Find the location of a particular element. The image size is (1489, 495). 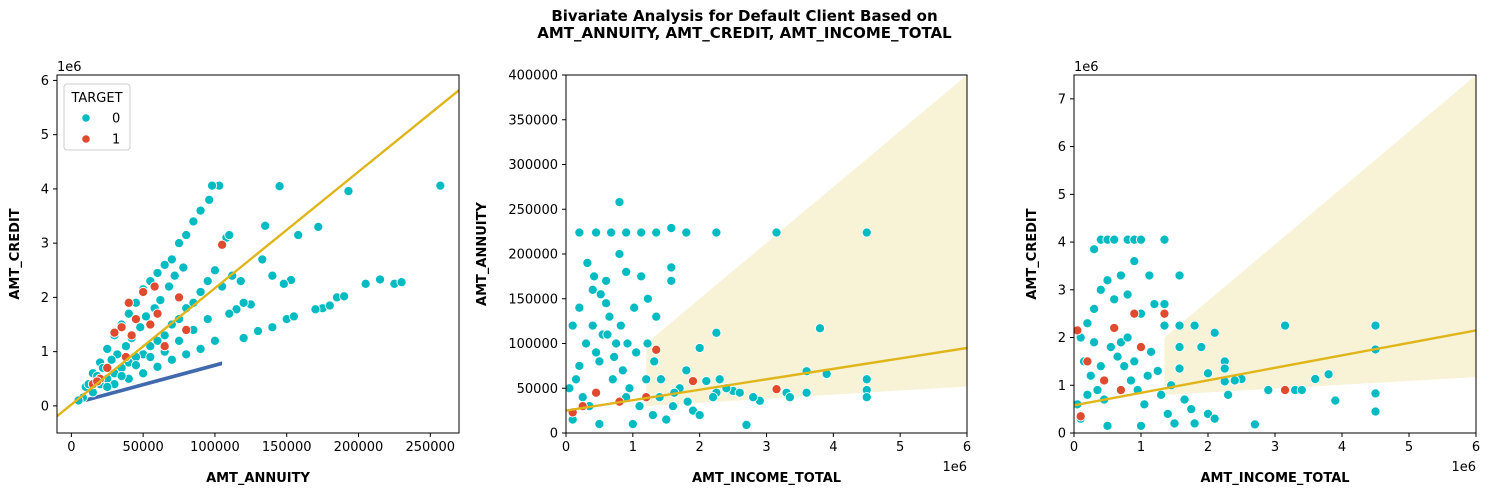

x-tick-label: 6 is located at coordinates (1476, 447).